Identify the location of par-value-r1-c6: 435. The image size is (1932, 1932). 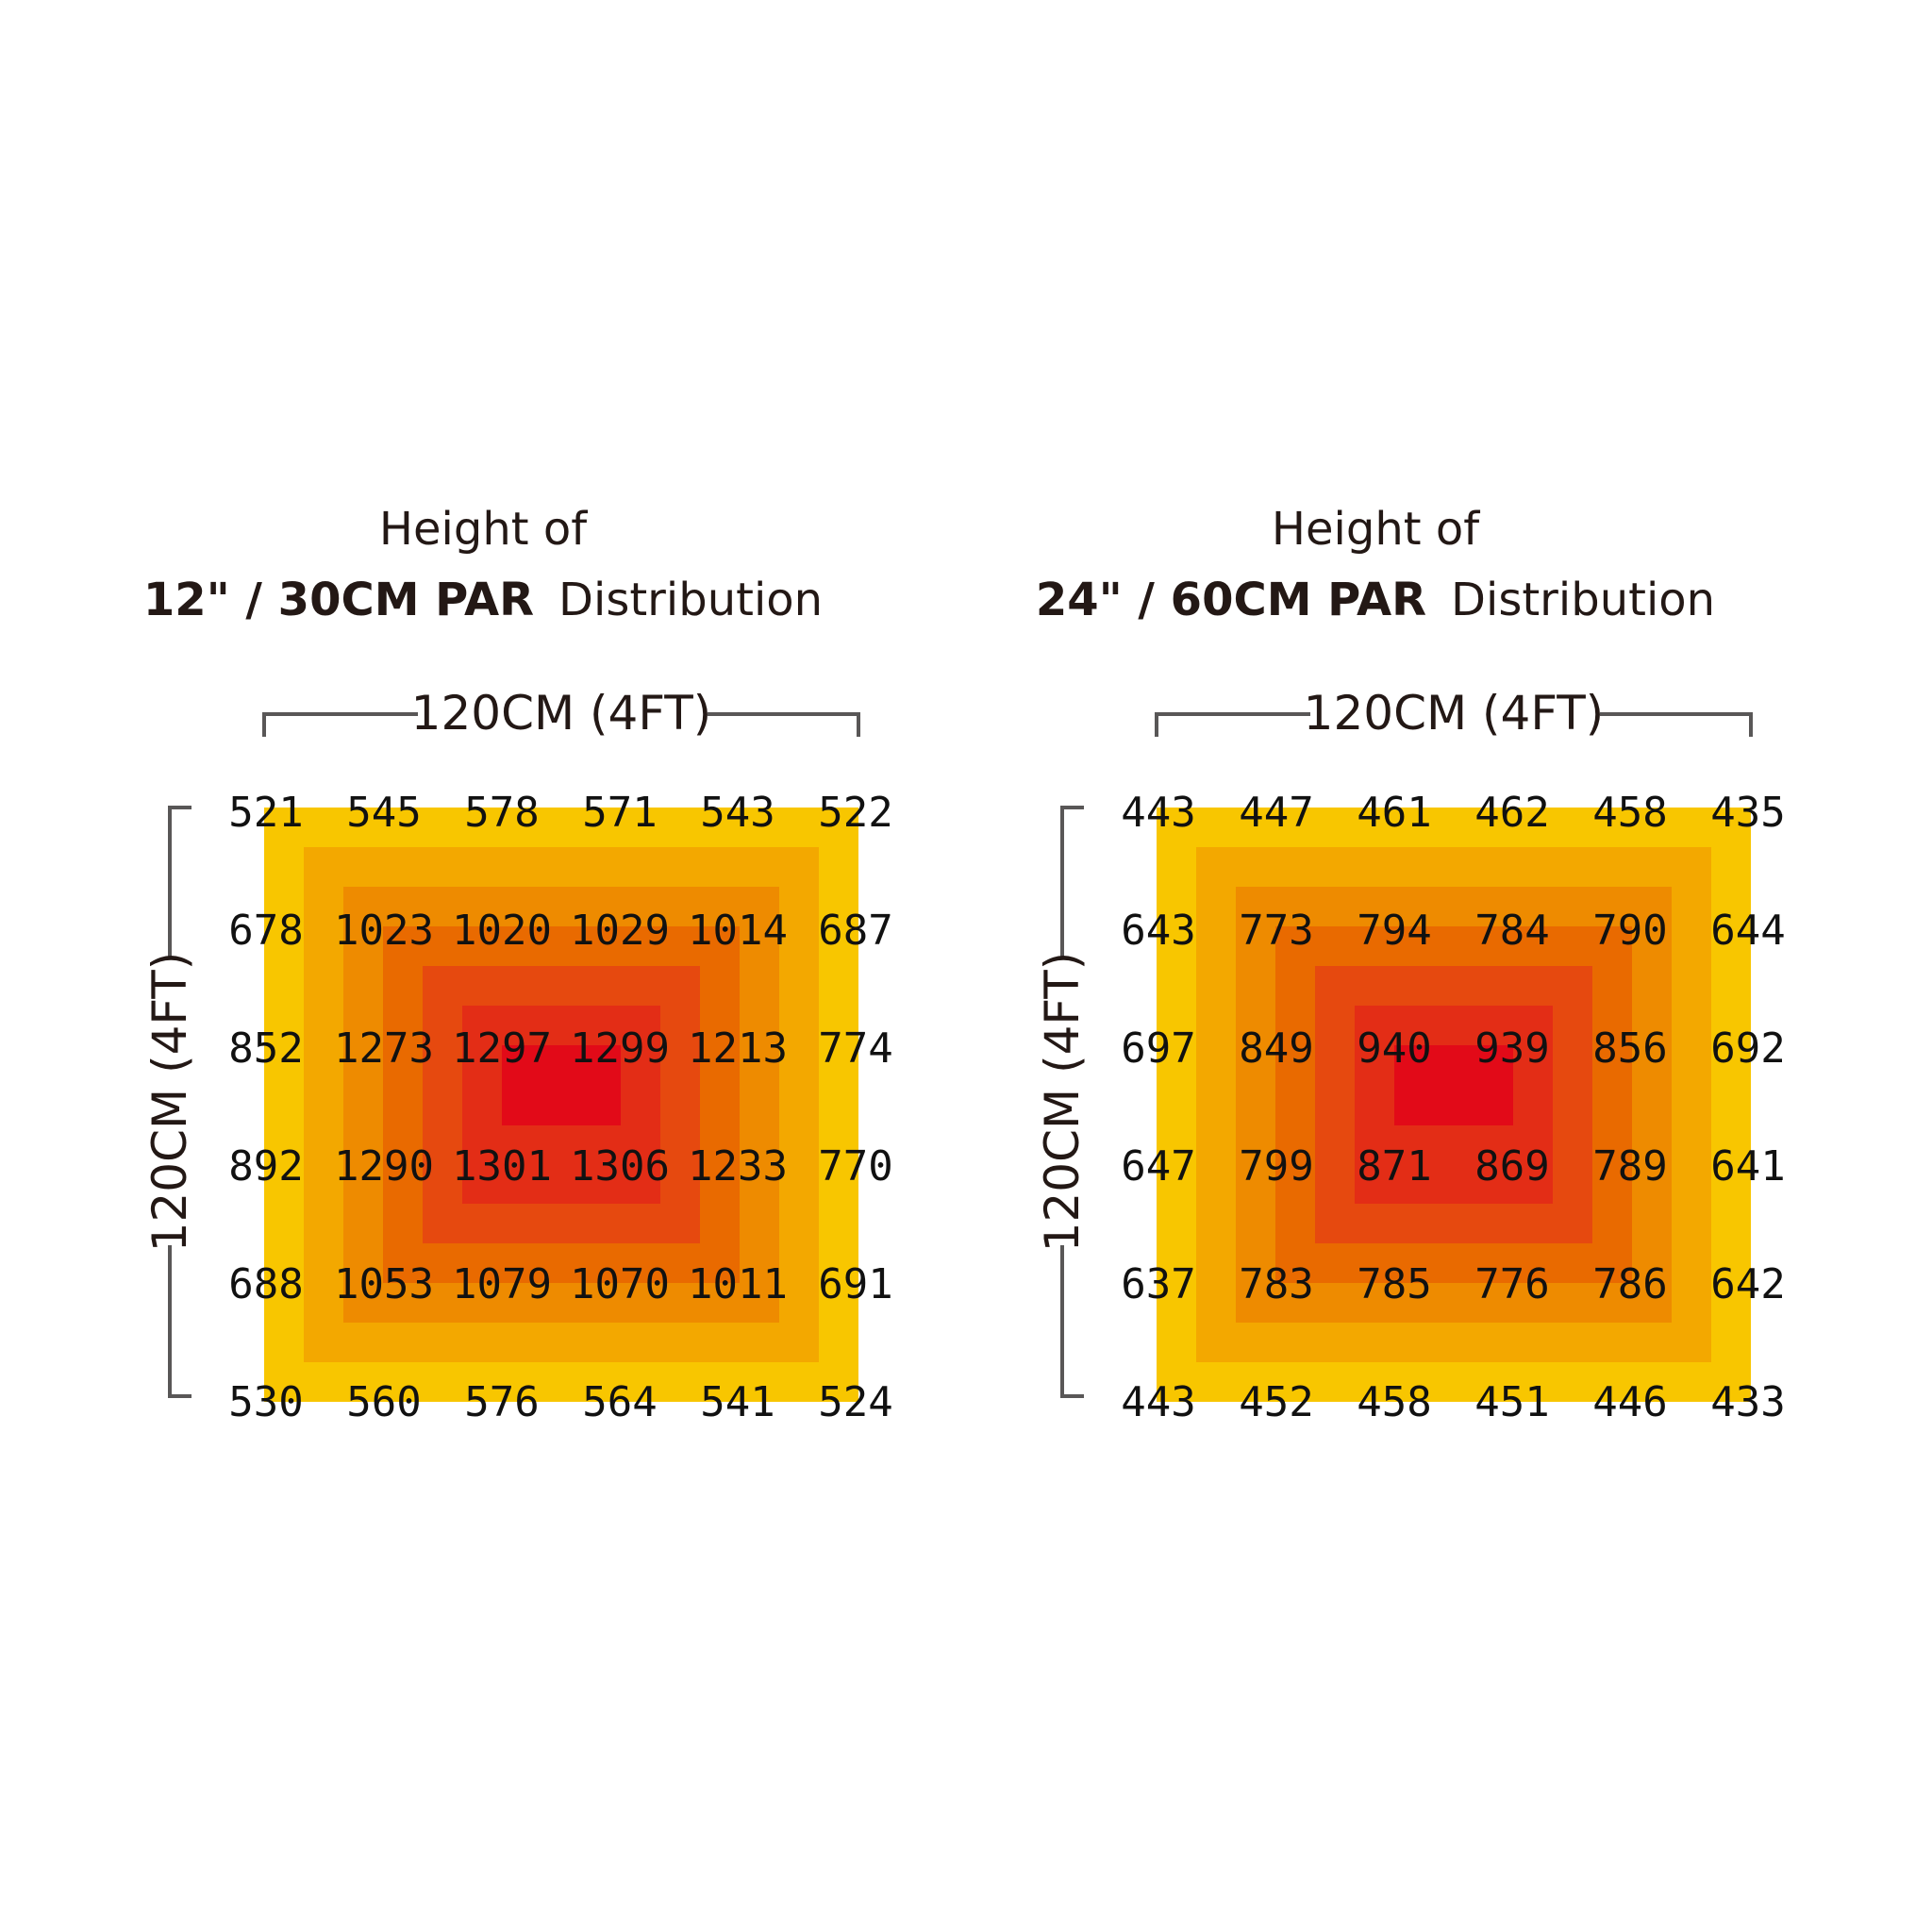
(1748, 813).